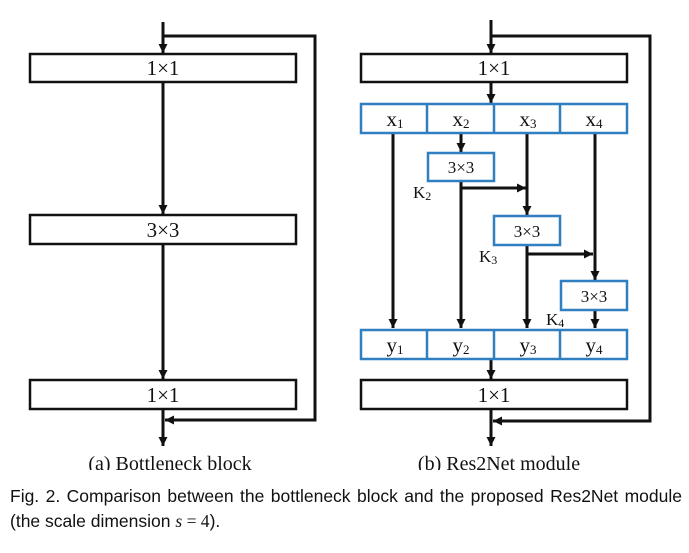 Image resolution: width=689 pixels, height=553 pixels. What do you see at coordinates (169, 461) in the screenshot?
I see `bn-subcaption: (a) Bottleneck block` at bounding box center [169, 461].